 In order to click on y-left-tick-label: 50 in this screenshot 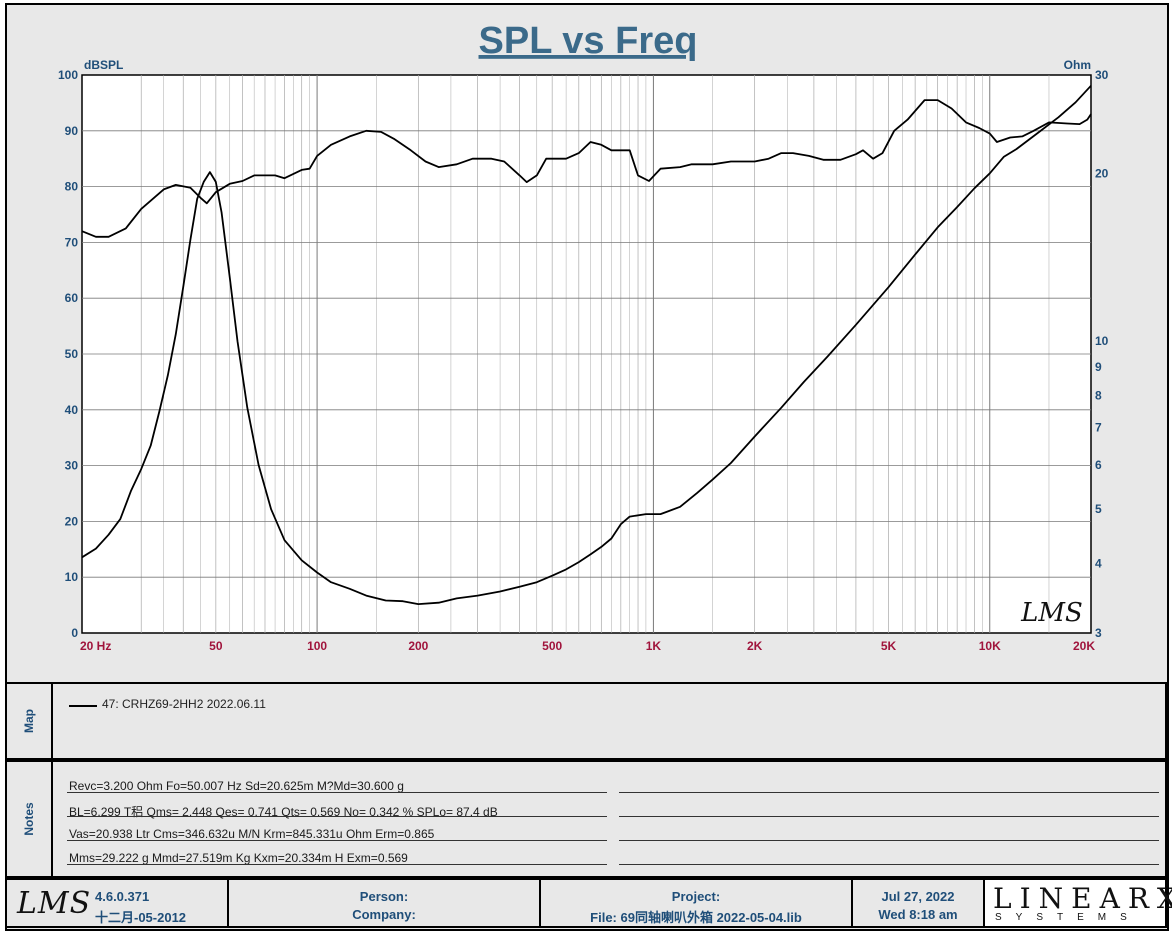, I will do `click(72, 354)`.